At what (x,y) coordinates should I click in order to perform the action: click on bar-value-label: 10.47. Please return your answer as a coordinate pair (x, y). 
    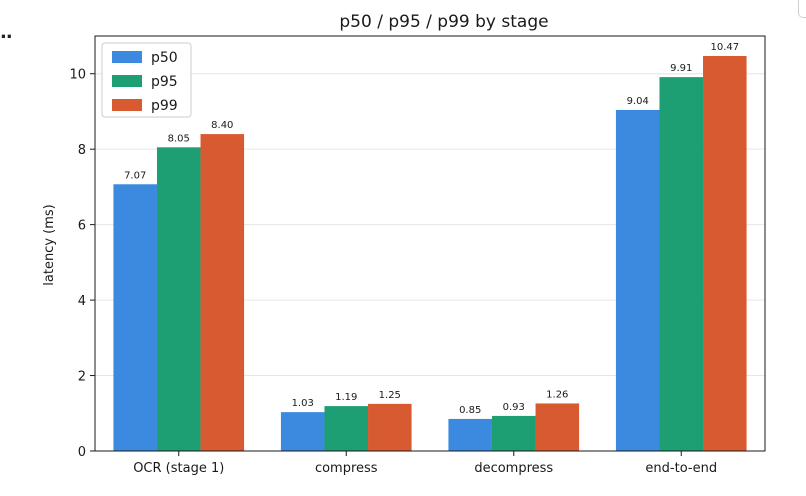
    Looking at the image, I should click on (724, 47).